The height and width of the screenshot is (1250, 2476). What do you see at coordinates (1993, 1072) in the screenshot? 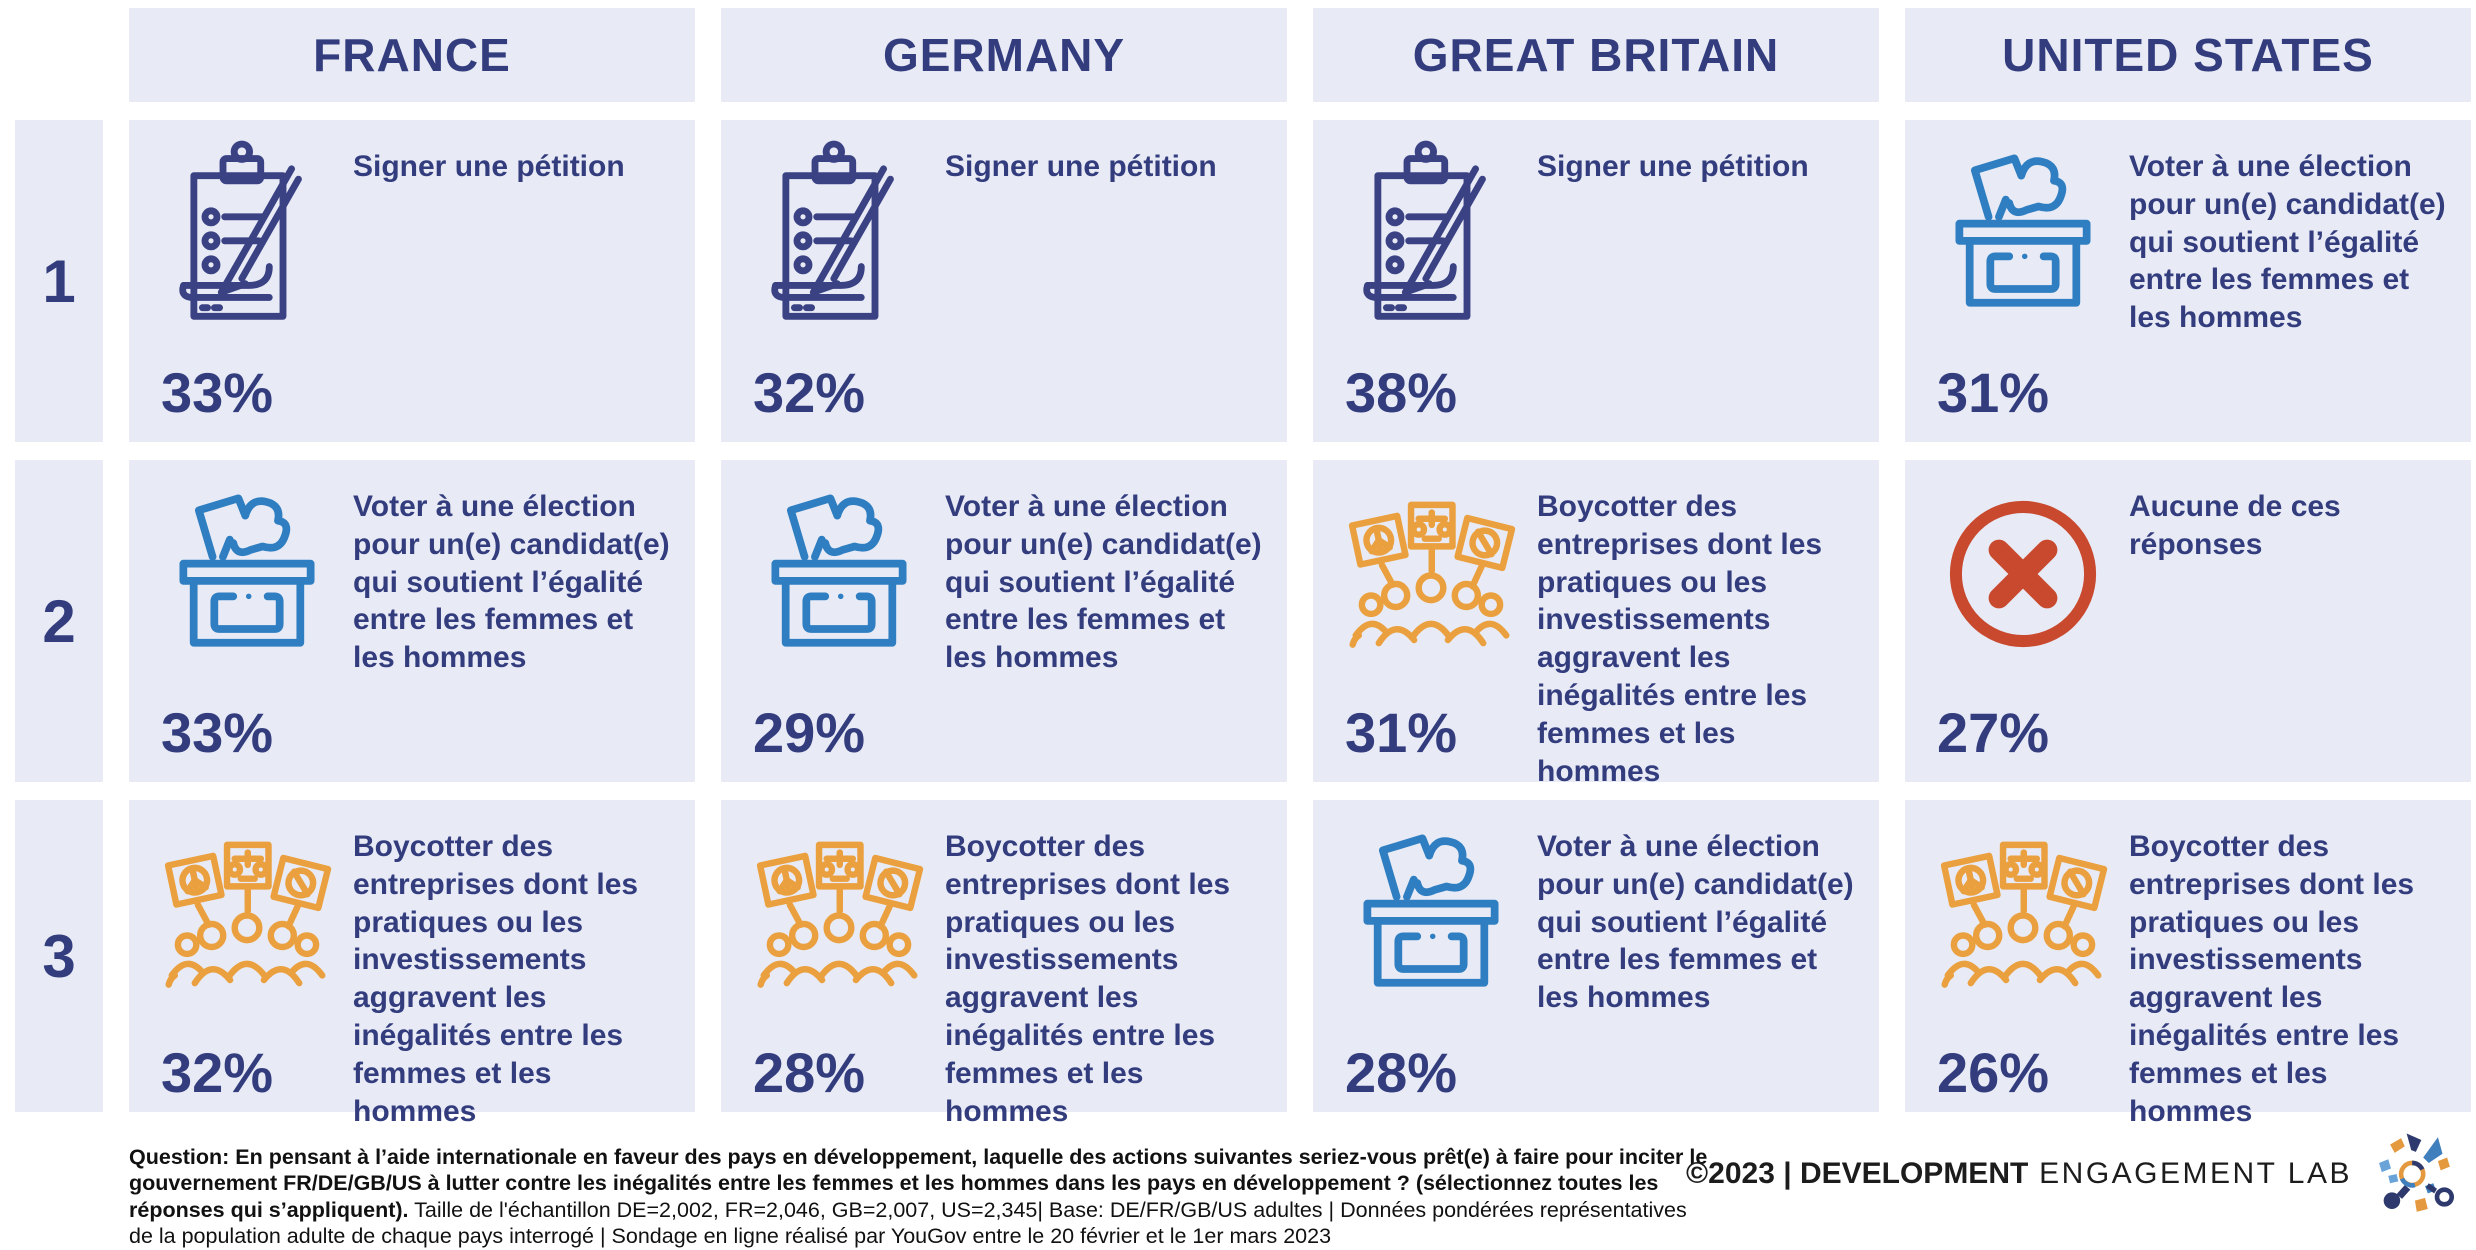
I see `percent-value: 26%` at bounding box center [1993, 1072].